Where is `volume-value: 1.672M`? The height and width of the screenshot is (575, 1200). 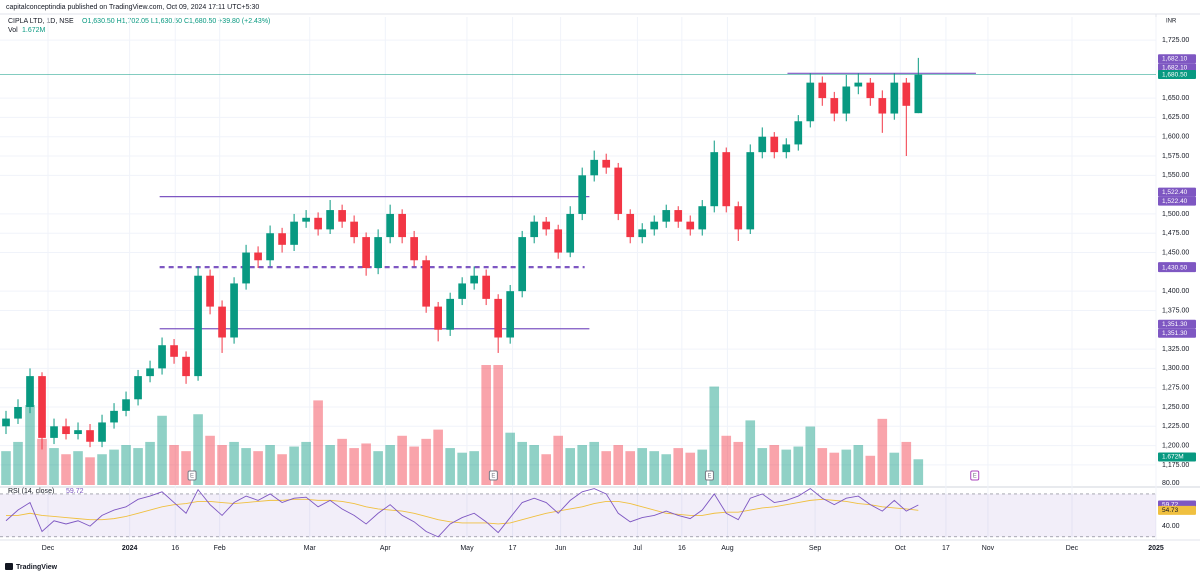
volume-value: 1.672M is located at coordinates (34, 30).